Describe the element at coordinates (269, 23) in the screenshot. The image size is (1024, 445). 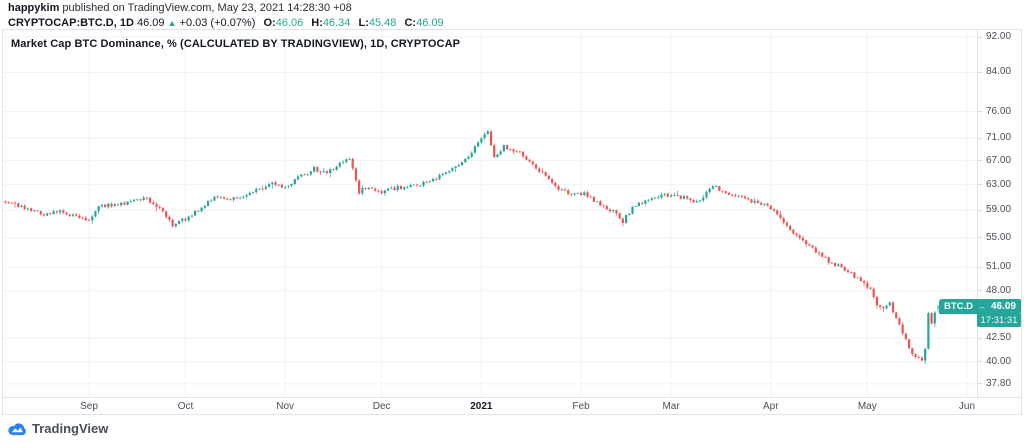
I see `open-label: O:` at that location.